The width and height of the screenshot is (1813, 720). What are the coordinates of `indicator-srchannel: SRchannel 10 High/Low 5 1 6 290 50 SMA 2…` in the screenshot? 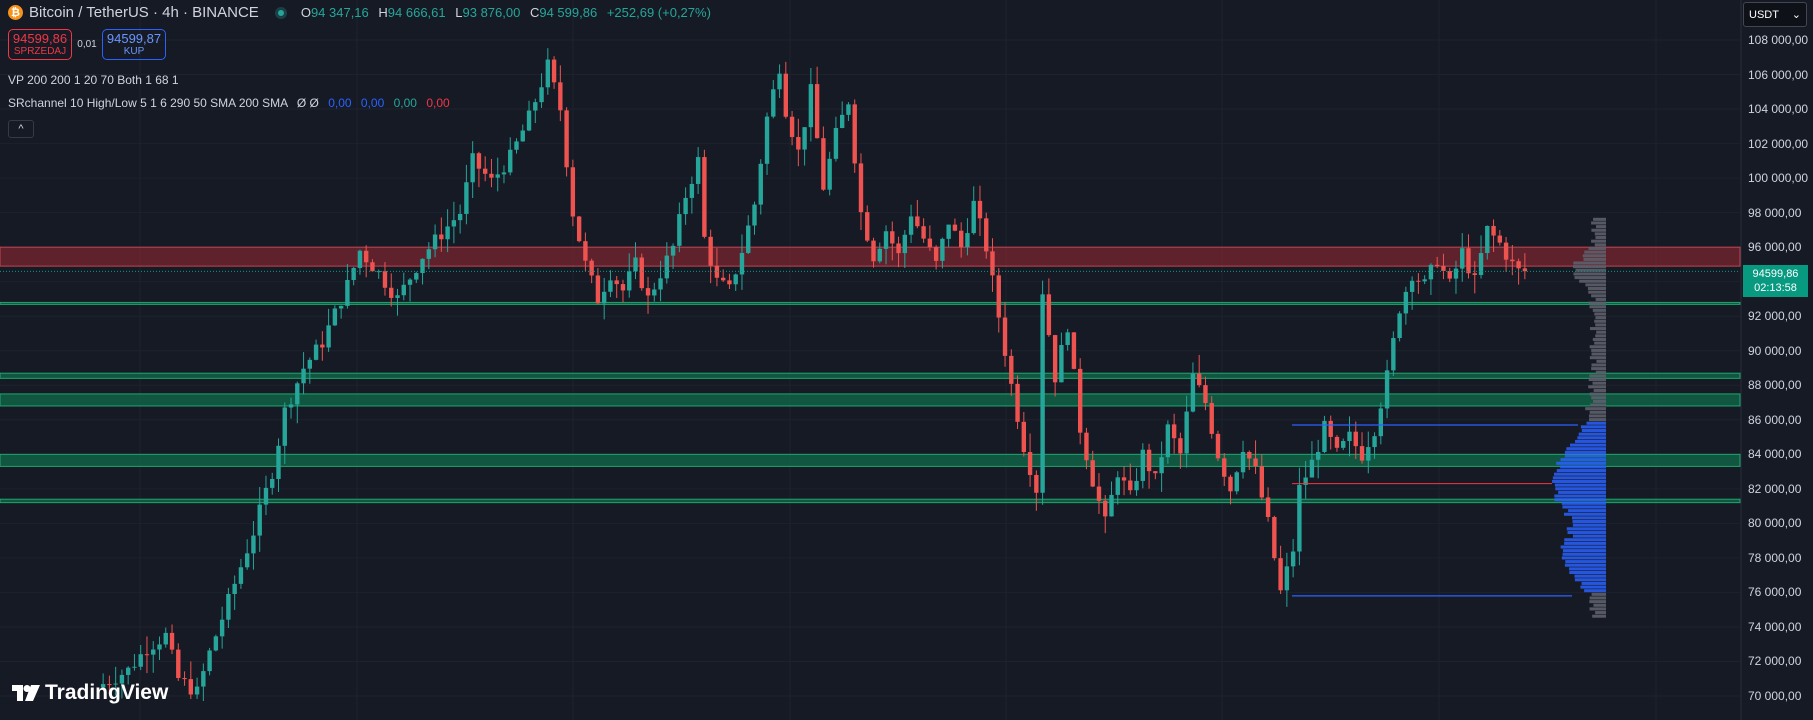 It's located at (229, 103).